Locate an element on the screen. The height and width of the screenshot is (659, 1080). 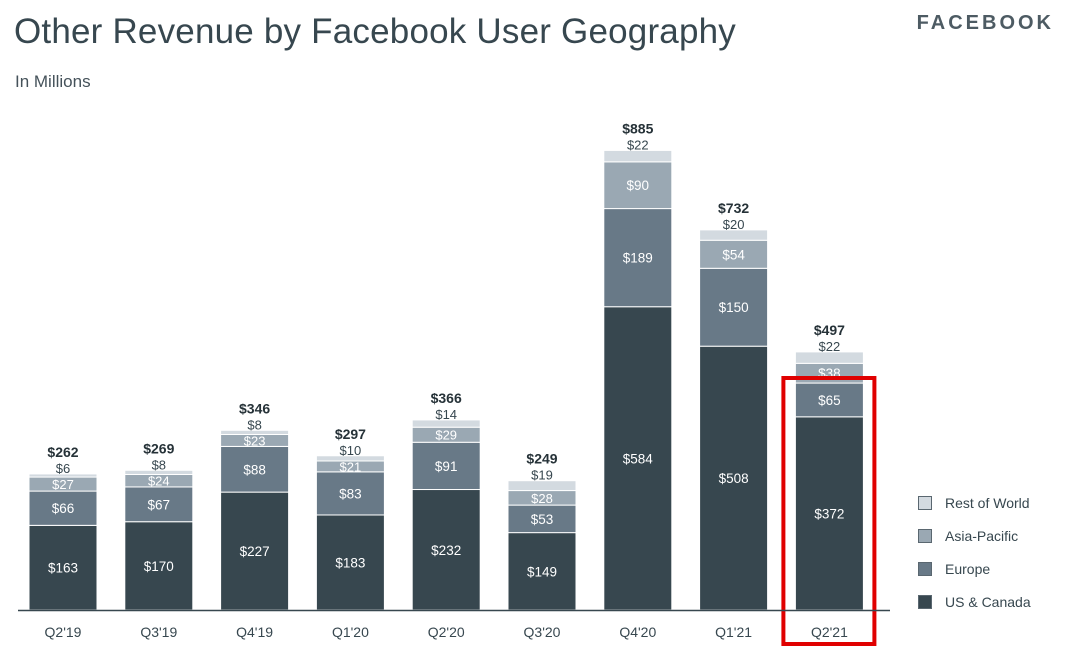
x-tick-label: Q1'20 is located at coordinates (350, 632).